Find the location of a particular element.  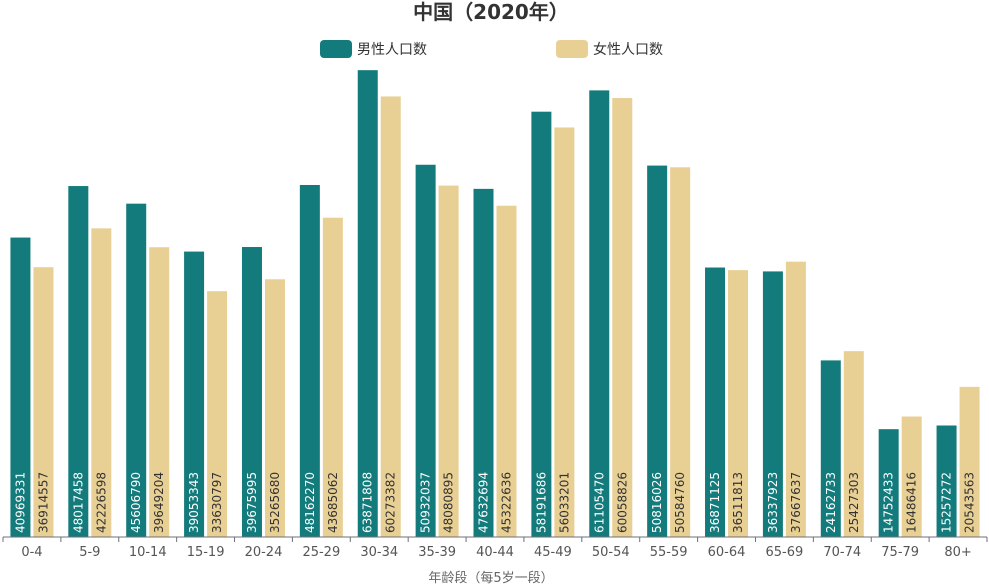

bar-label-female-60-64: 36511813 is located at coordinates (738, 502).